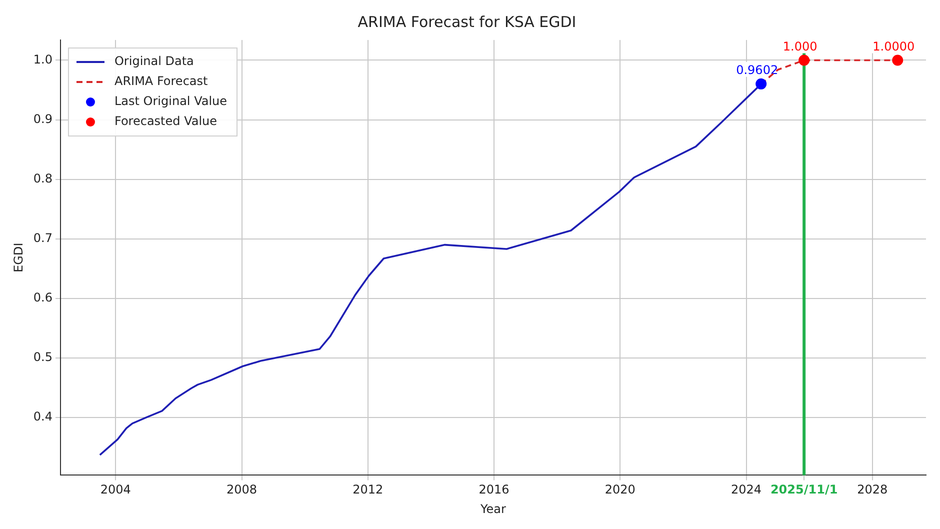 The height and width of the screenshot is (529, 940). I want to click on y-tick-label: 0.7, so click(42, 237).